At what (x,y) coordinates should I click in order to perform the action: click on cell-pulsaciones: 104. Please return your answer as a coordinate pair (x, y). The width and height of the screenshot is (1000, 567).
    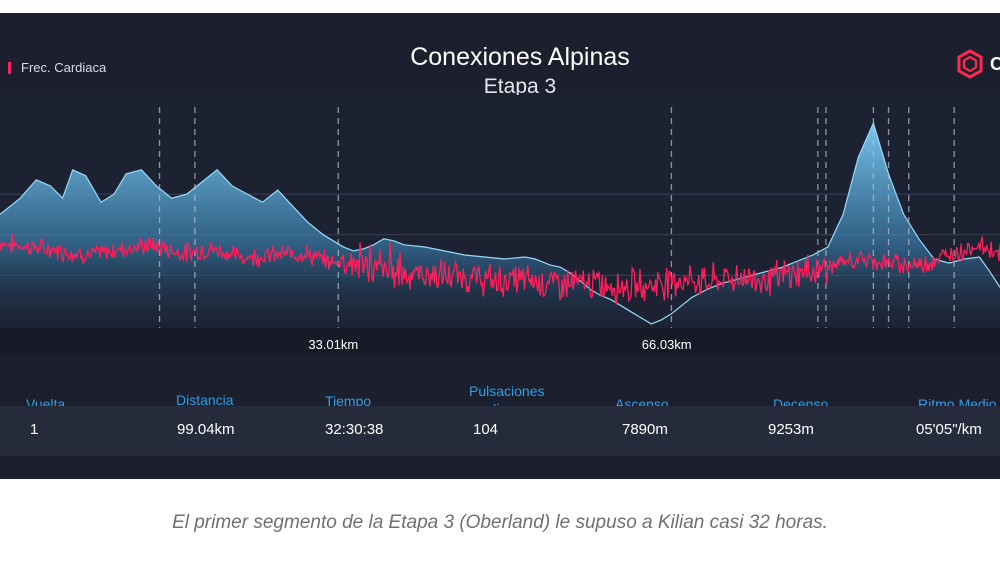
    Looking at the image, I should click on (486, 429).